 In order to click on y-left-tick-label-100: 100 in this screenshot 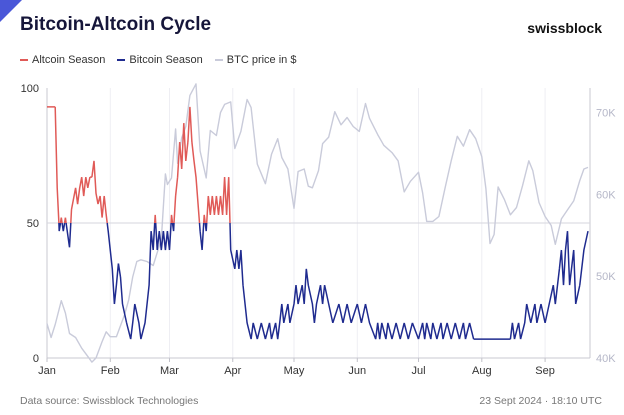, I will do `click(30, 89)`.